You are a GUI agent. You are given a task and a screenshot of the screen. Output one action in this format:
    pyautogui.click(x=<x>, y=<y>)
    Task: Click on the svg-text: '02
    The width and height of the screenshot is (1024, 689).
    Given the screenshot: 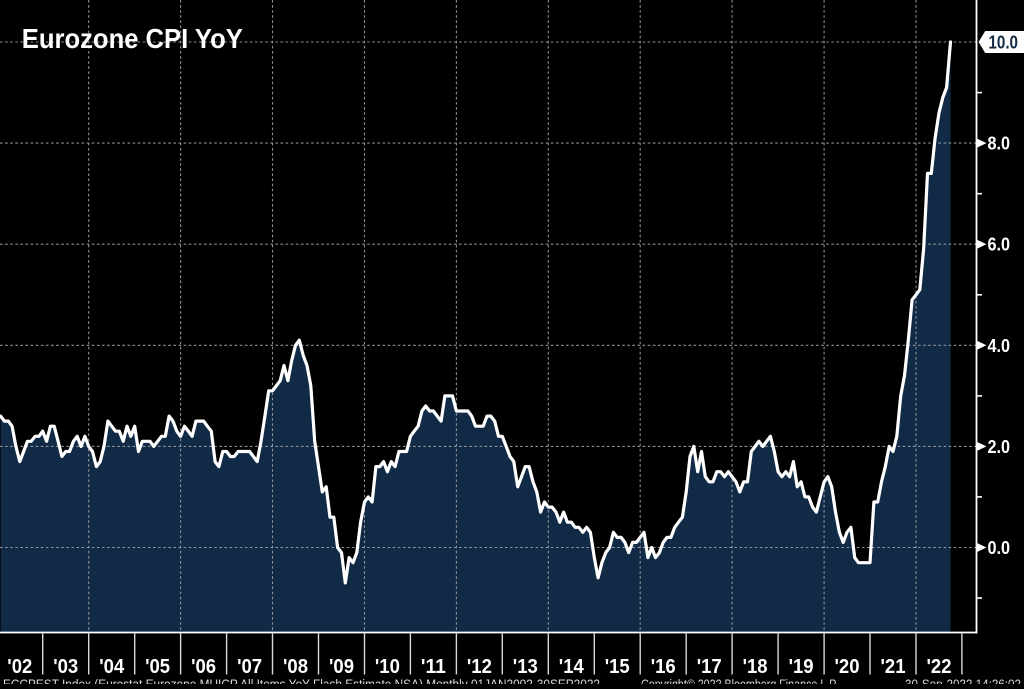 What is the action you would take?
    pyautogui.click(x=19, y=666)
    